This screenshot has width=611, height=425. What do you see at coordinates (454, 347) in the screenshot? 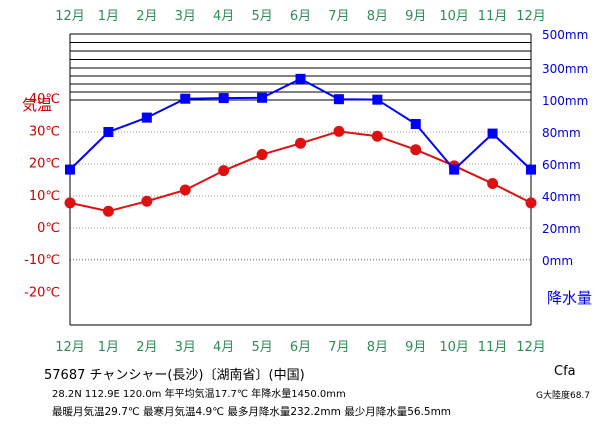
I see `month-label-bottom: 10月` at bounding box center [454, 347].